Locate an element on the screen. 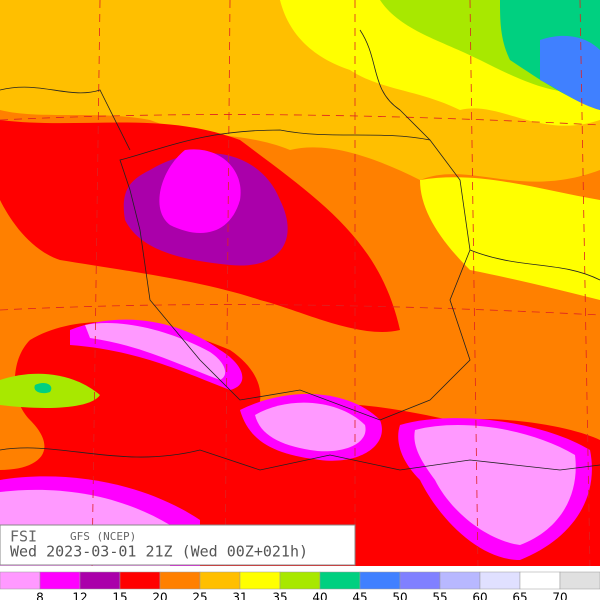 This screenshot has width=600, height=604. info-box-bg is located at coordinates (178, 545).